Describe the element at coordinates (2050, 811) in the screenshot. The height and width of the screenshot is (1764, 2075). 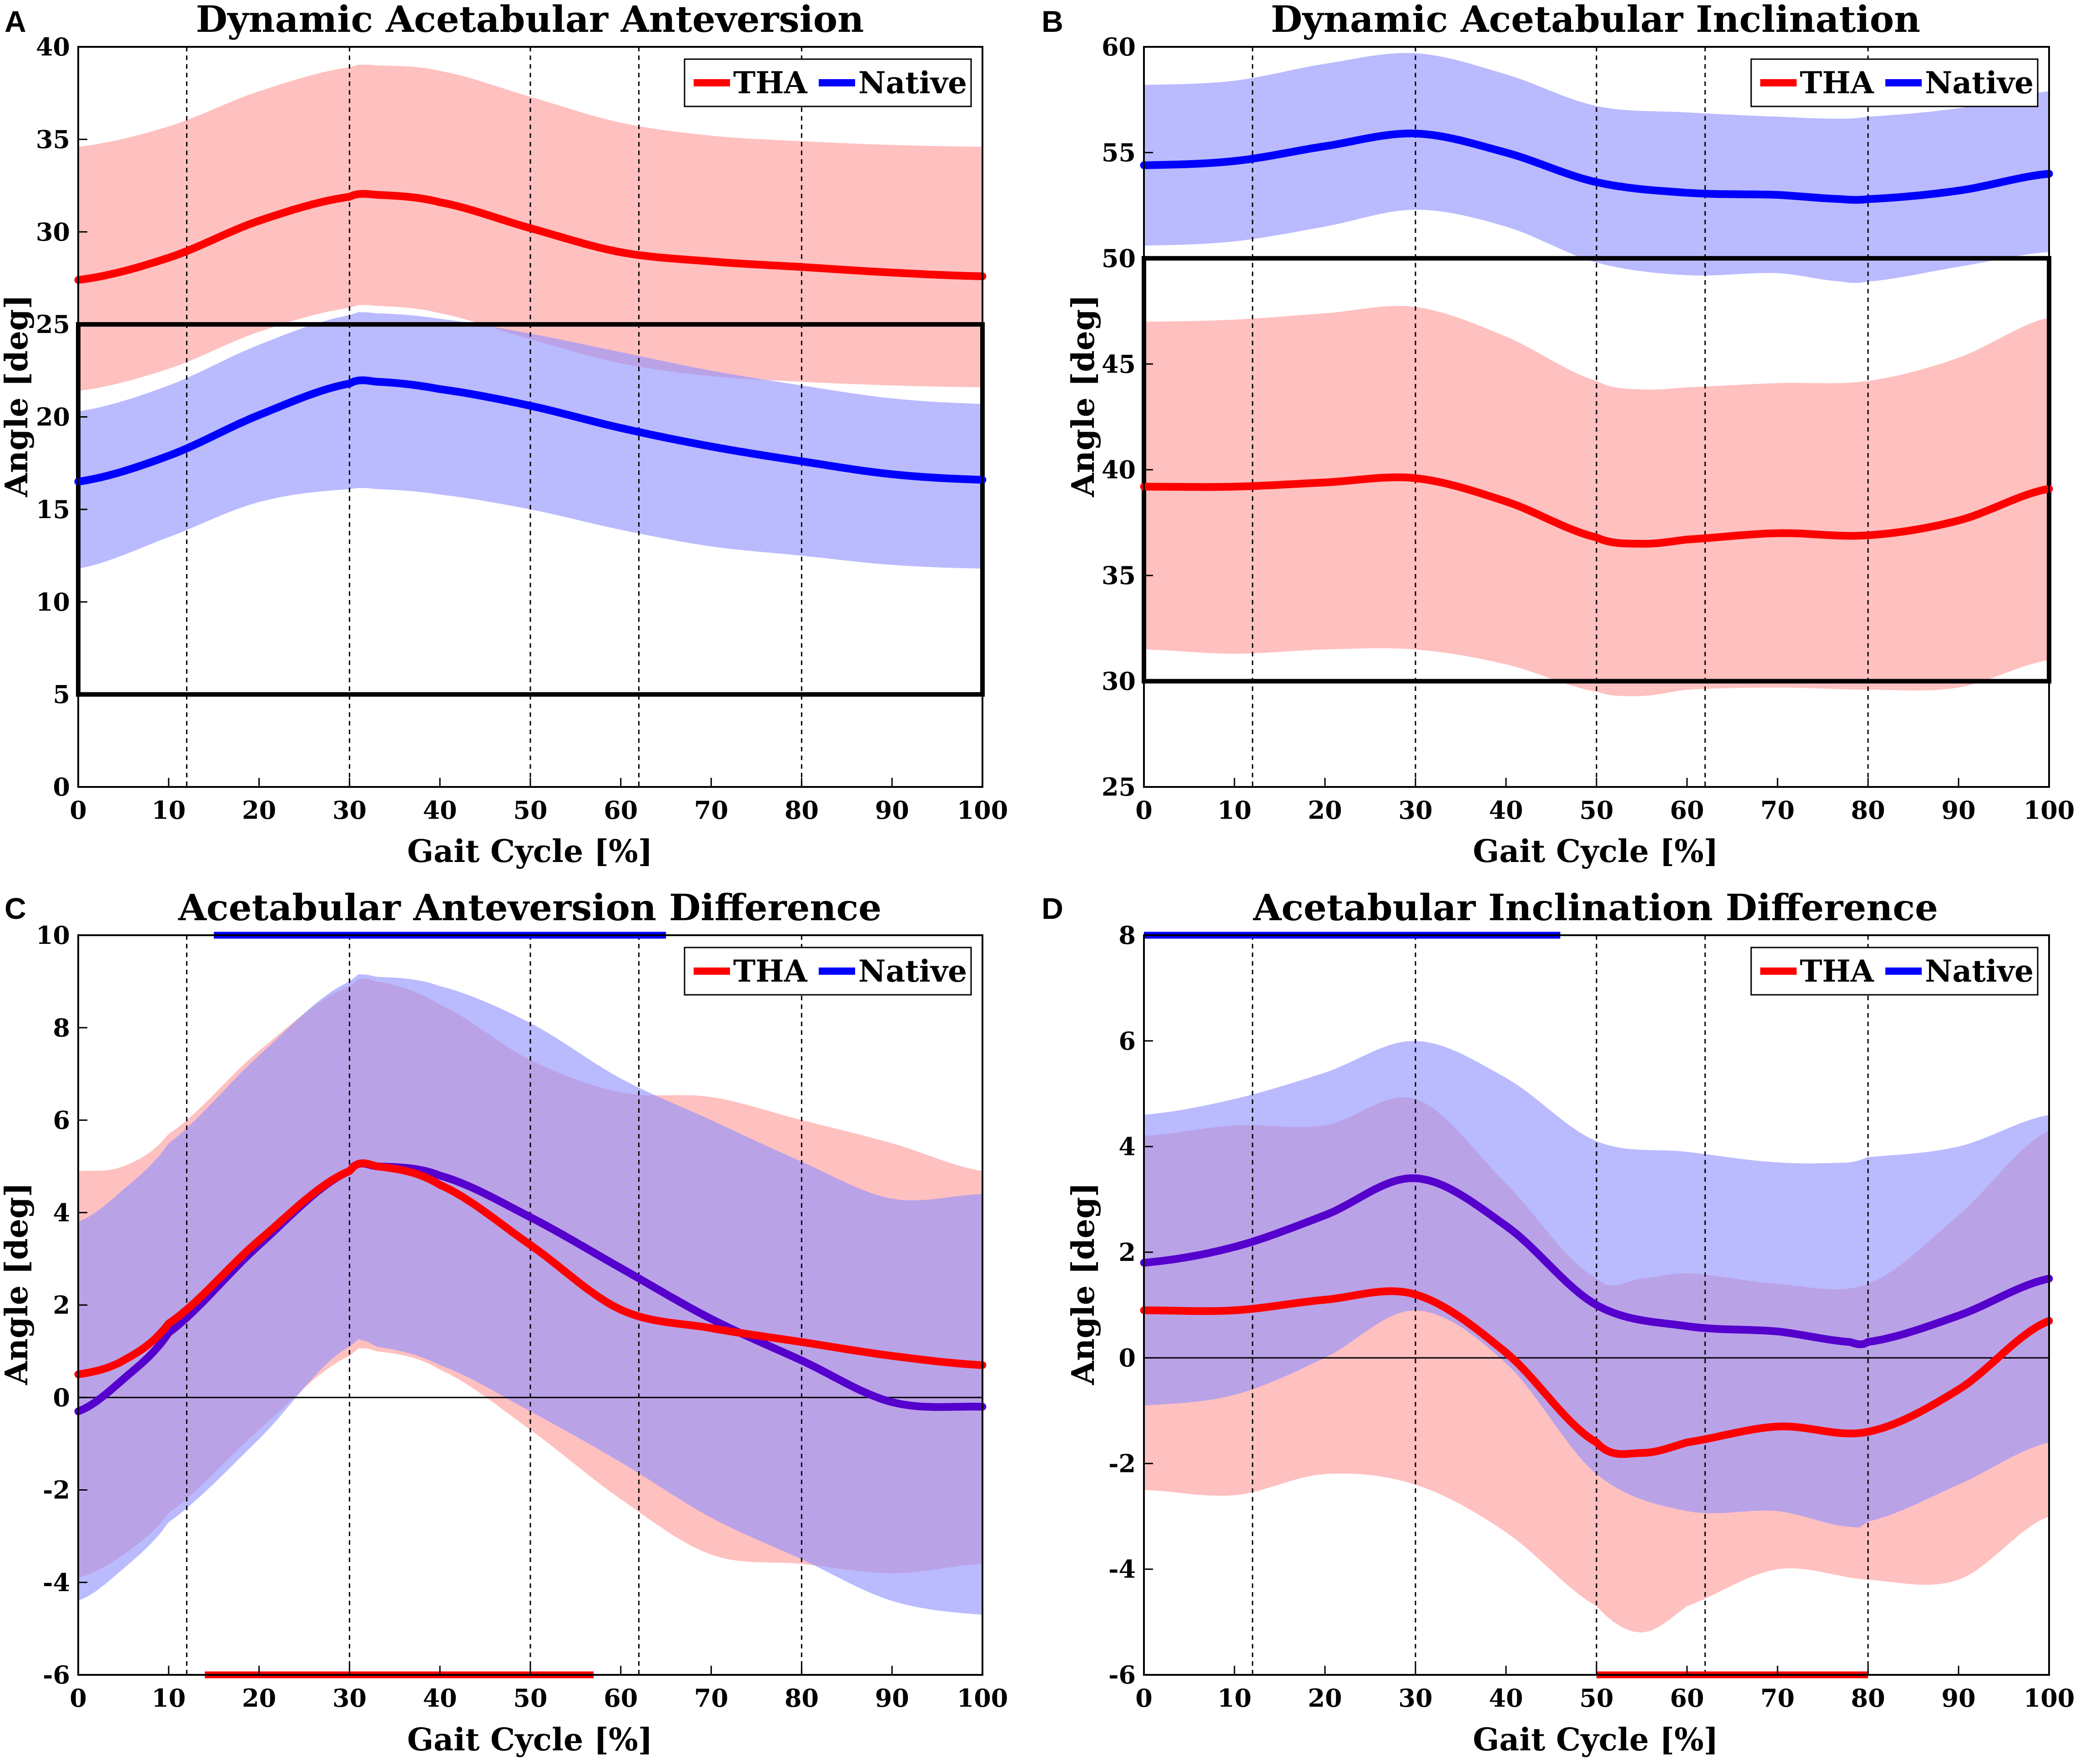
I see `panel-b-x-tick-label: 100` at that location.